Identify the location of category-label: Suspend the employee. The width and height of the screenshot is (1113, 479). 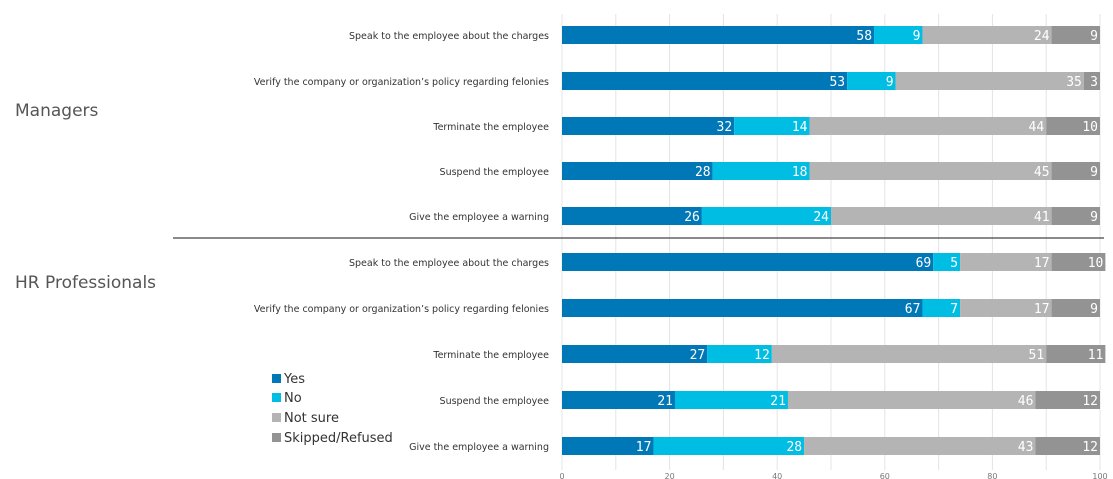
(495, 172).